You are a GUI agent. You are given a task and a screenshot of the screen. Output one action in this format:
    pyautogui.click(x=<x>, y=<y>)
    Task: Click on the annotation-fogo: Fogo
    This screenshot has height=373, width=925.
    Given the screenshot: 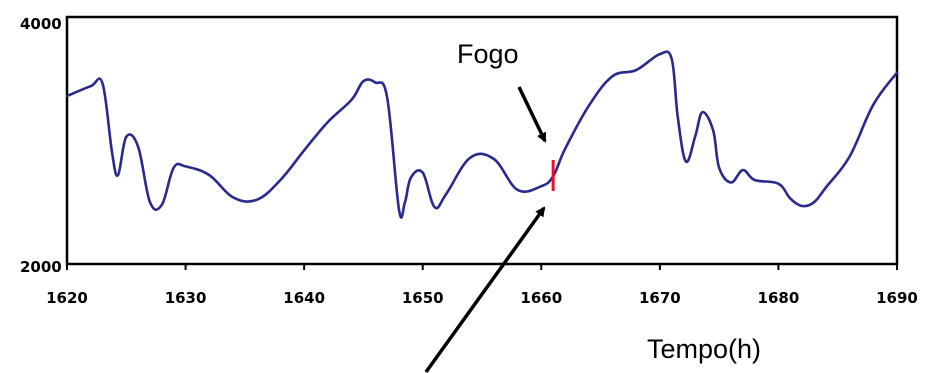 What is the action you would take?
    pyautogui.click(x=488, y=54)
    